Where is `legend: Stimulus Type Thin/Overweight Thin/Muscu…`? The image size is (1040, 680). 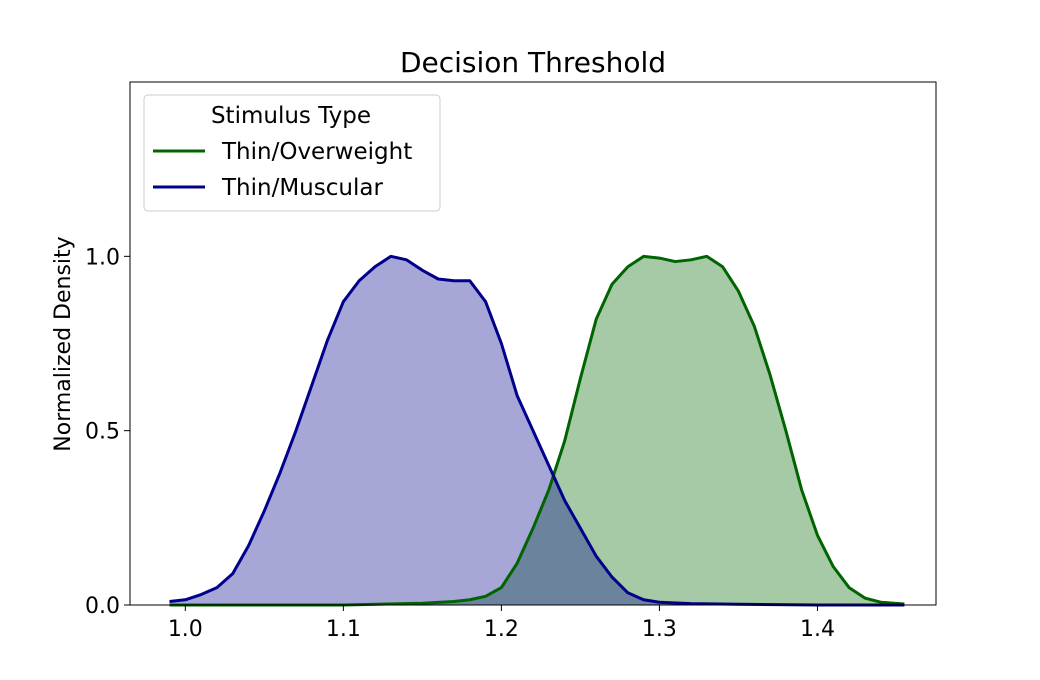 legend: Stimulus Type Thin/Overweight Thin/Muscu… is located at coordinates (292, 153).